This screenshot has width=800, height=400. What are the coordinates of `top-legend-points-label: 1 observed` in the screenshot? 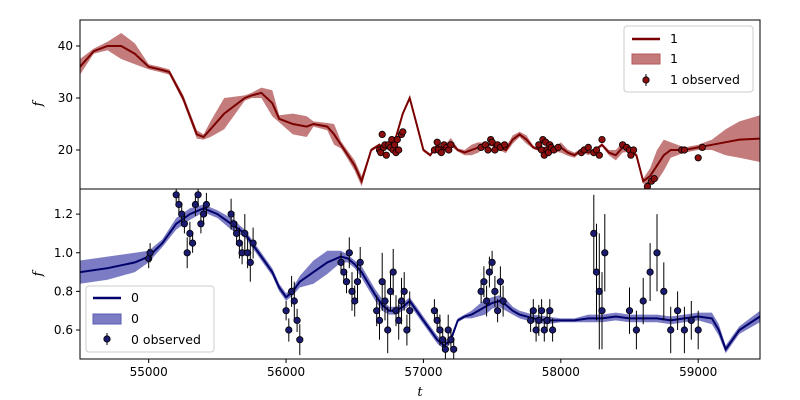 It's located at (705, 79).